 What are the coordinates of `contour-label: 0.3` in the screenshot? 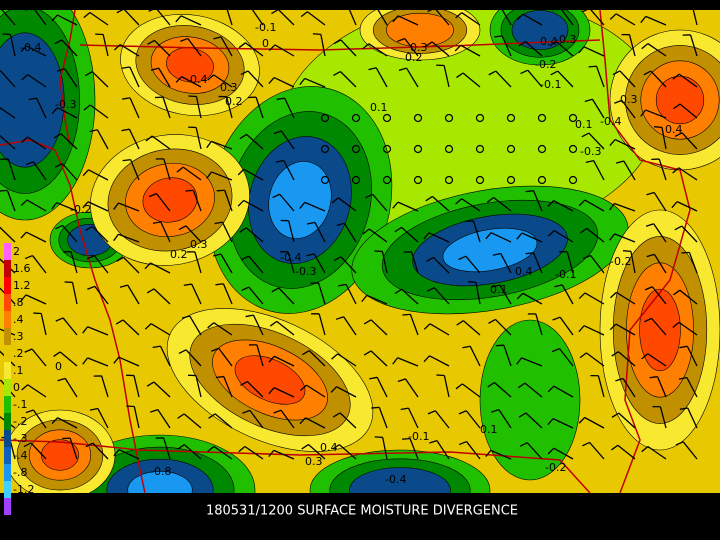 It's located at (629, 99).